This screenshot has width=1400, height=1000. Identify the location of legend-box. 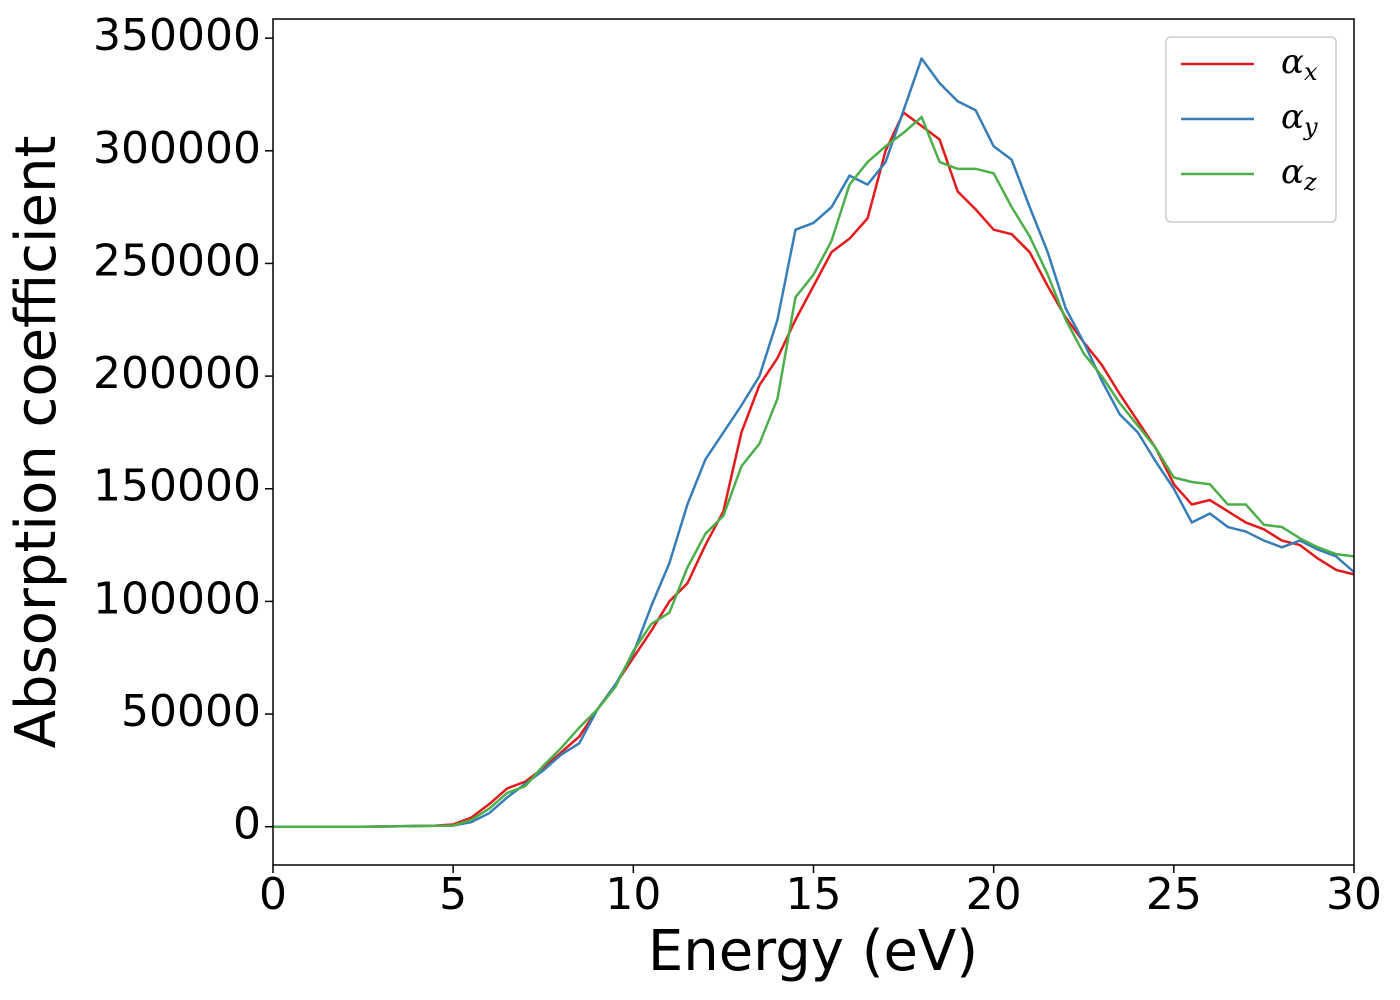
(1251, 129).